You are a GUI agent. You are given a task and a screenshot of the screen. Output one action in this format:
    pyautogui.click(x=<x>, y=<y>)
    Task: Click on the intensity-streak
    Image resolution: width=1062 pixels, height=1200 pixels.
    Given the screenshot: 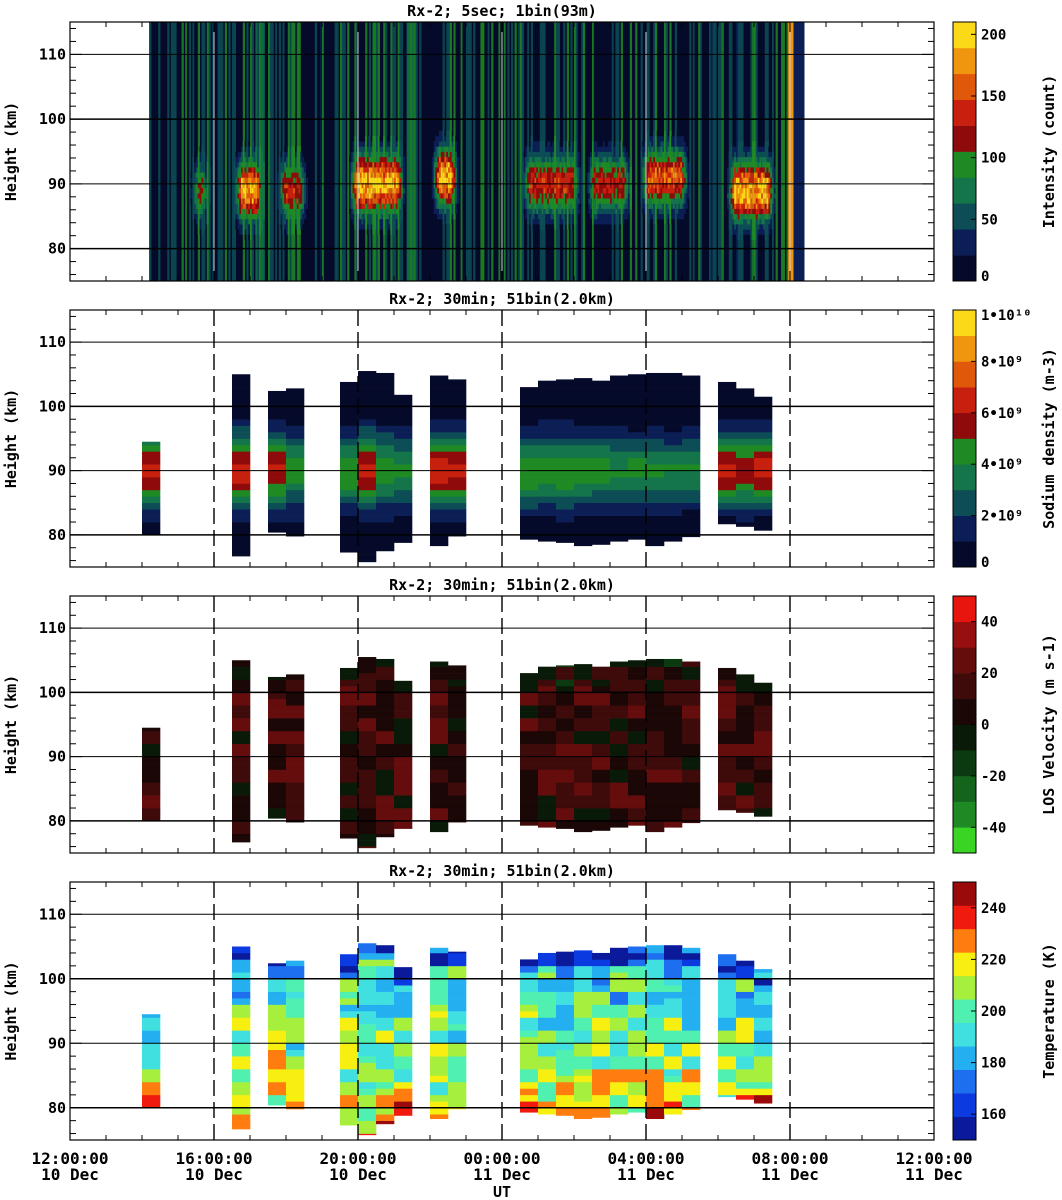 What is the action you would take?
    pyautogui.click(x=776, y=151)
    